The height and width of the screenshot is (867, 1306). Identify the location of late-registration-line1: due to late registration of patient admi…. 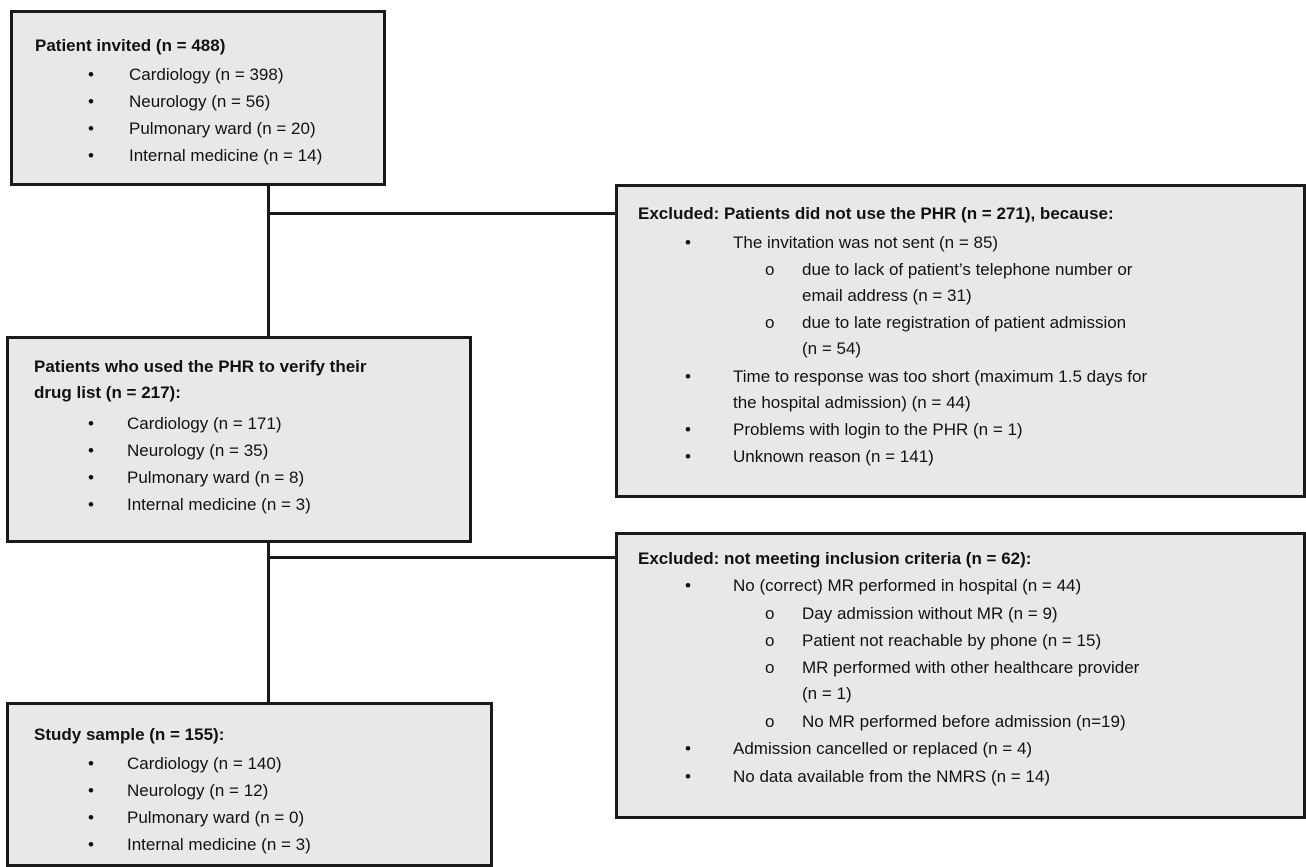
(964, 322).